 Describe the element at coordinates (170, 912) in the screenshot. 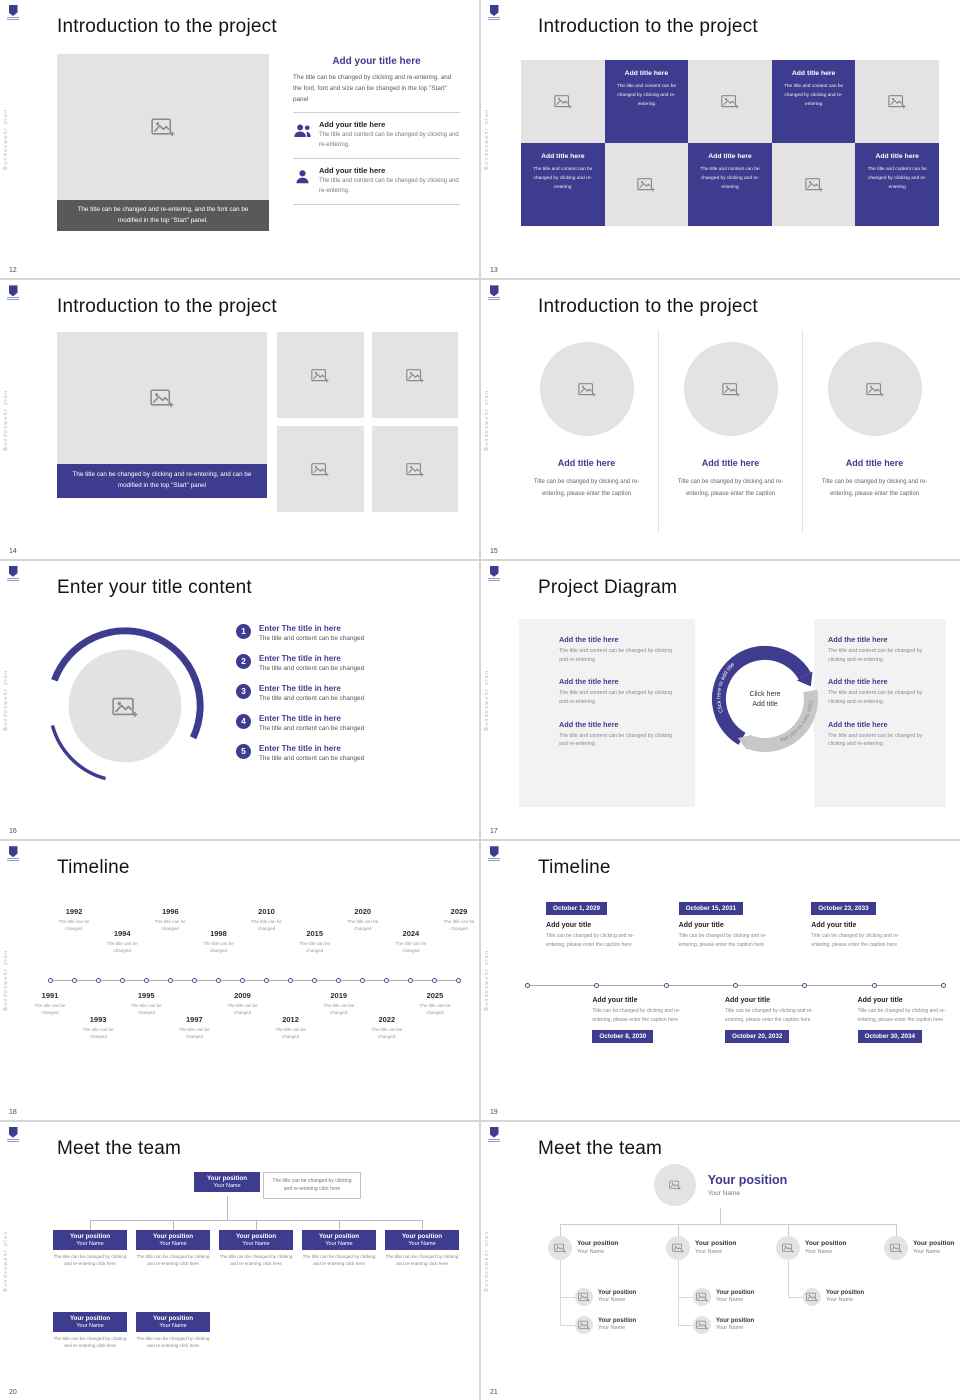

I see `year-label: 1996` at that location.